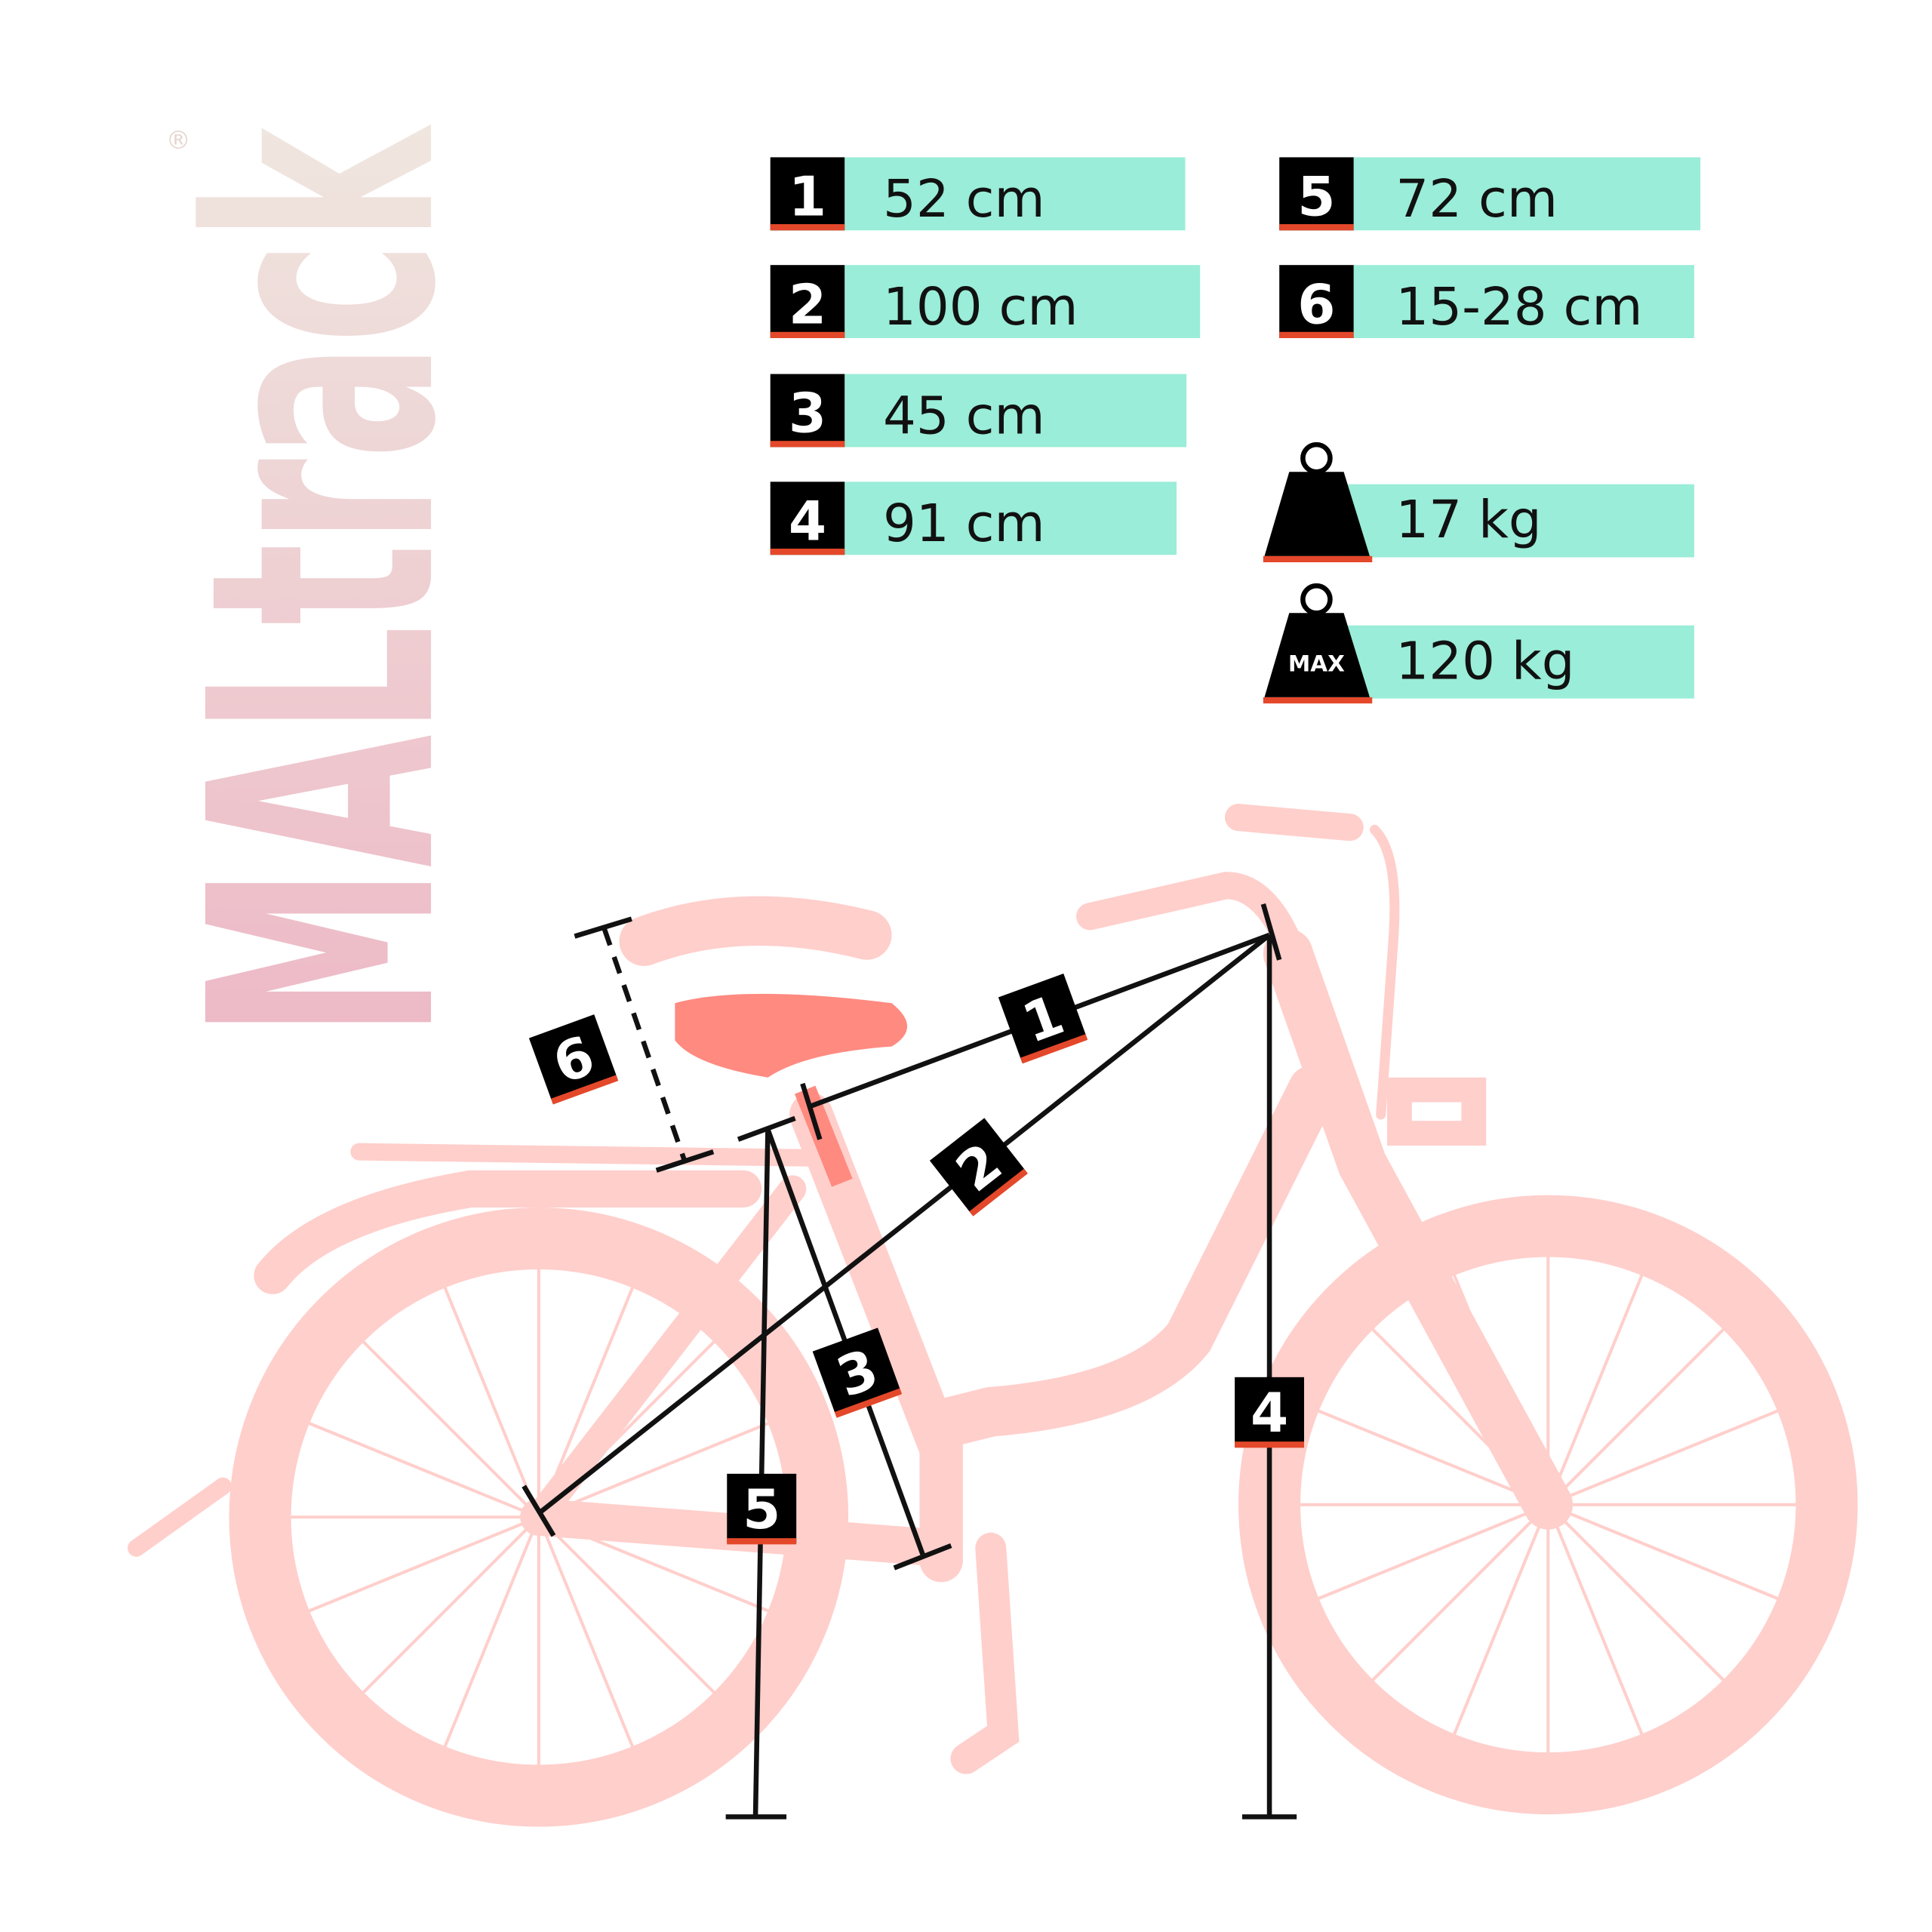  Describe the element at coordinates (573, 1059) in the screenshot. I see `dimension-label-6: 6` at that location.